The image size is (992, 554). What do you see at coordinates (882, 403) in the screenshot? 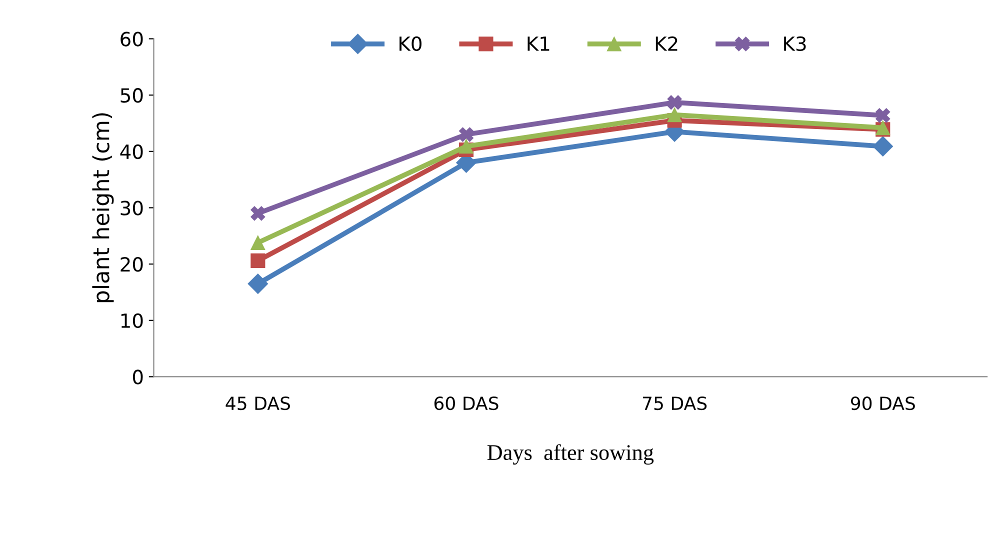
I see `x-tick-label: 90 DAS` at bounding box center [882, 403].